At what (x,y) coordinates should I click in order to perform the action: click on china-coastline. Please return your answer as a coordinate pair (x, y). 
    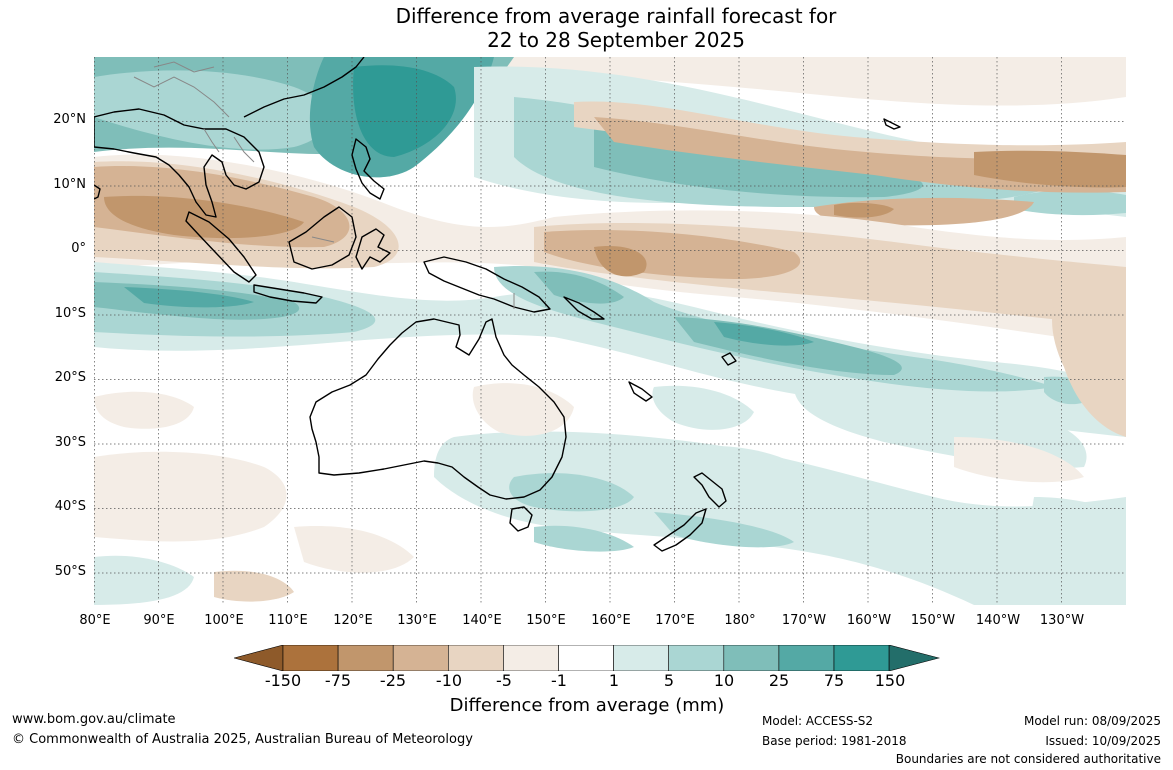
    Looking at the image, I should click on (304, 87).